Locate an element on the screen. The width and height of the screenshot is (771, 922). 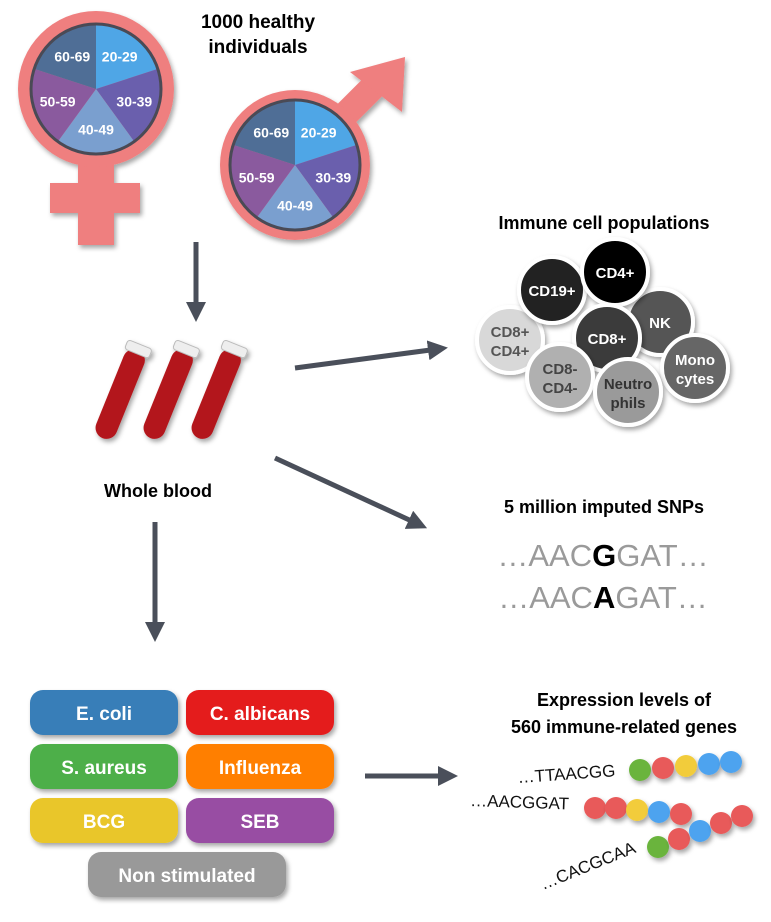
cell-cd8: CD8+ is located at coordinates (607, 338).